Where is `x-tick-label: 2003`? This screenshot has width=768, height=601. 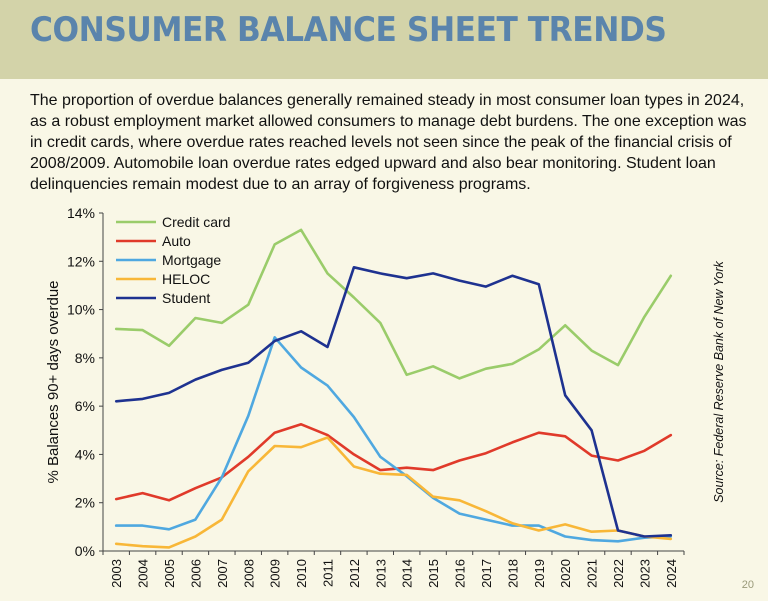
x-tick-label: 2003 is located at coordinates (116, 573).